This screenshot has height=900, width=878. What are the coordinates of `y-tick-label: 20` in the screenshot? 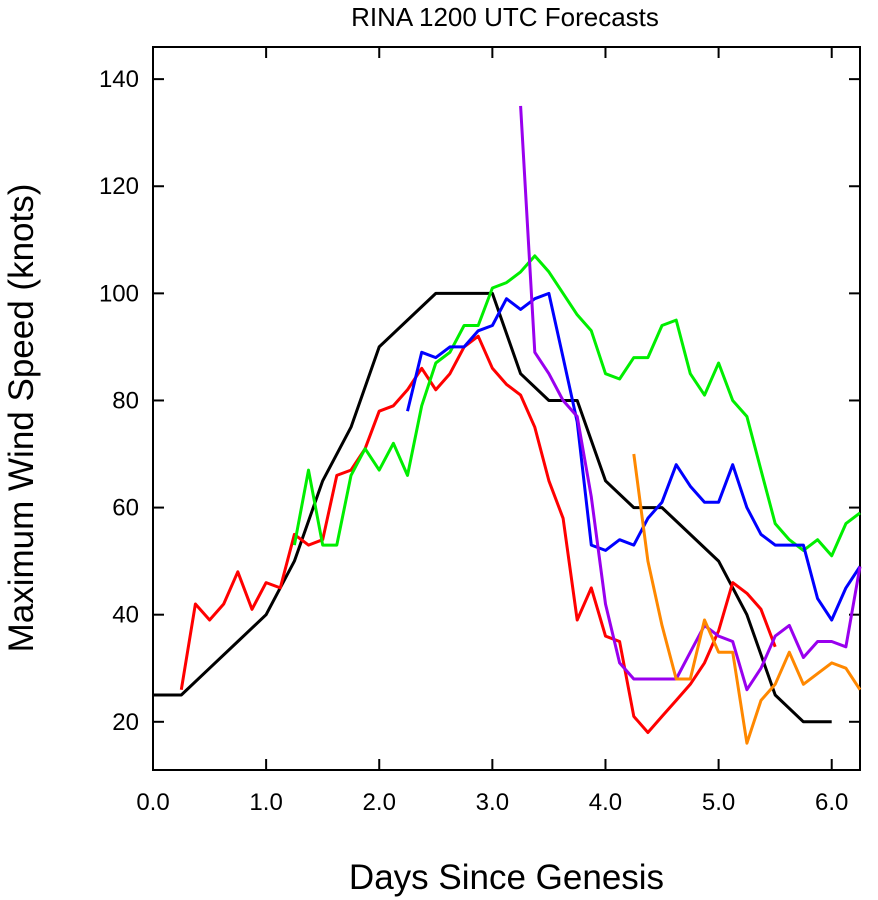 It's located at (125, 722).